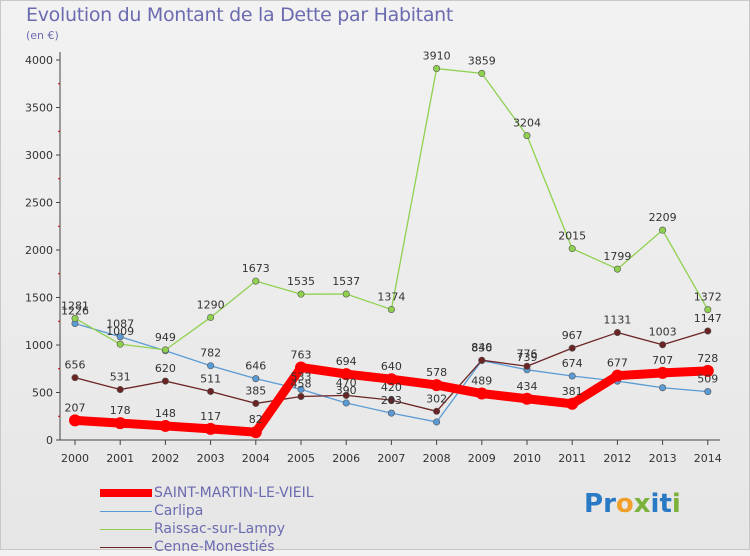 Image resolution: width=750 pixels, height=556 pixels. I want to click on data-label: 302, so click(436, 398).